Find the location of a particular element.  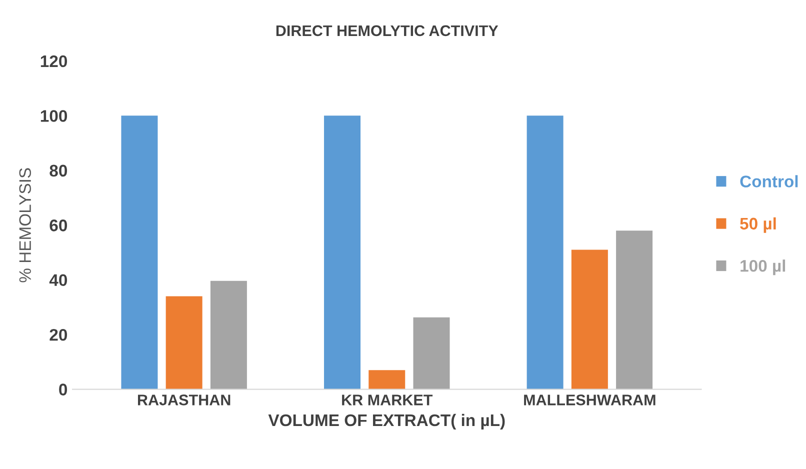

y-tick-label: 120 is located at coordinates (53, 61).